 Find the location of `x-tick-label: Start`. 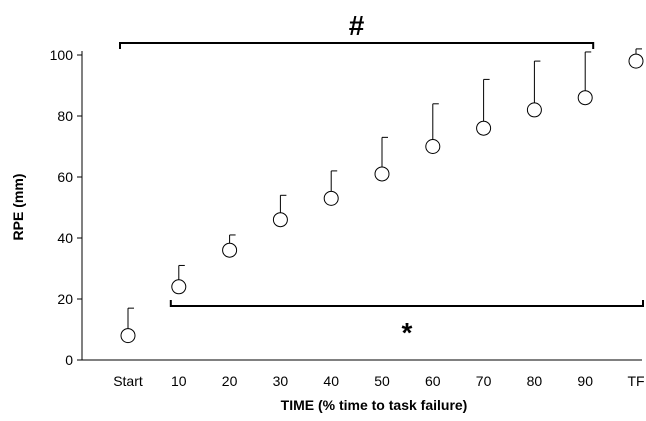

x-tick-label: Start is located at coordinates (128, 381).